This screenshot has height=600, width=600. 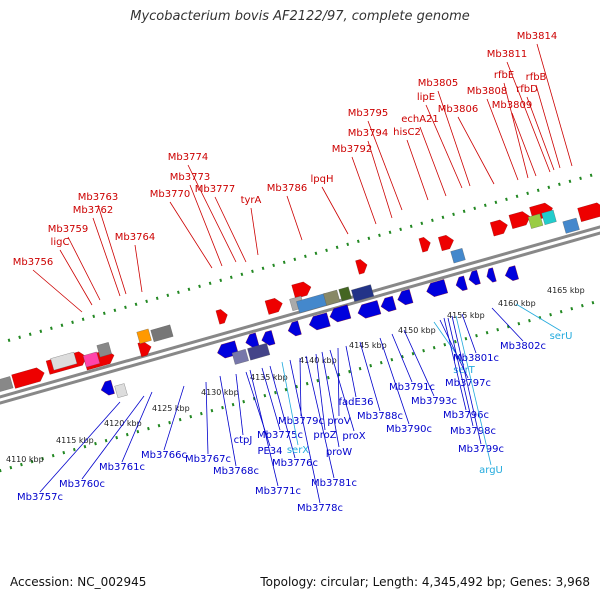 I want to click on tick-label: 4140 kbp, so click(x=318, y=360).